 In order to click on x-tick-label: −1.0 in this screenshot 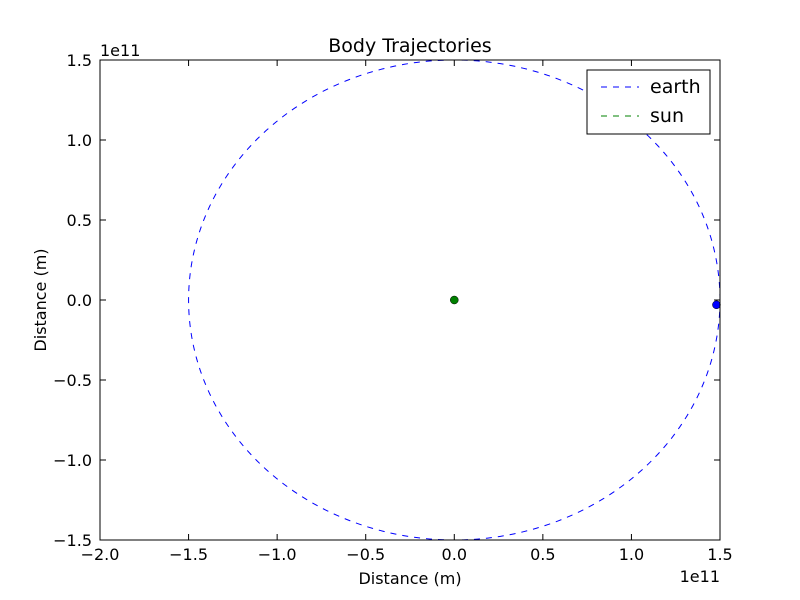, I will do `click(277, 554)`.